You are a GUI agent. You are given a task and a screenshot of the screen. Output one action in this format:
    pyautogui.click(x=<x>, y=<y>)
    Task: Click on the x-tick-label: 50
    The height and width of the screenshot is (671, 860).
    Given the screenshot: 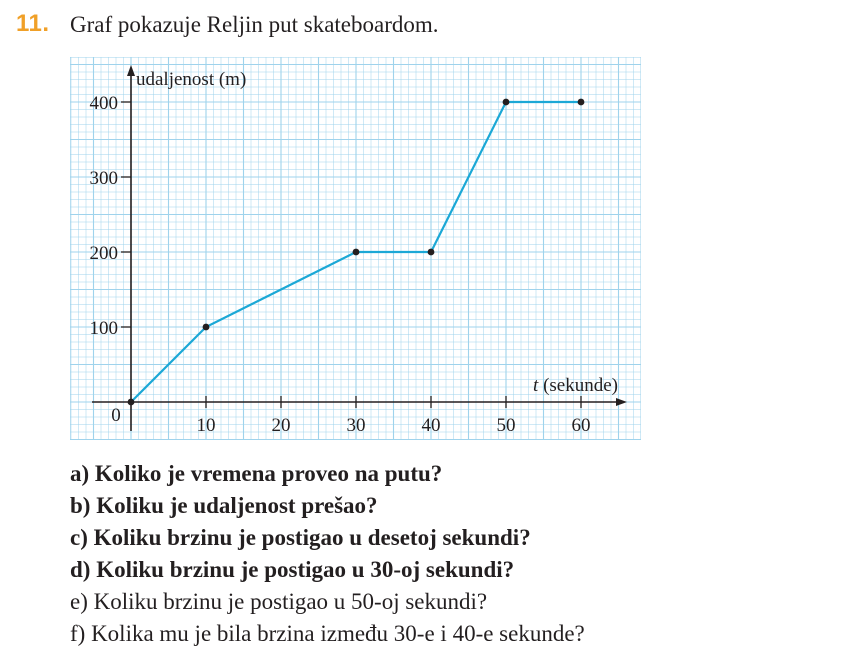 What is the action you would take?
    pyautogui.click(x=506, y=425)
    